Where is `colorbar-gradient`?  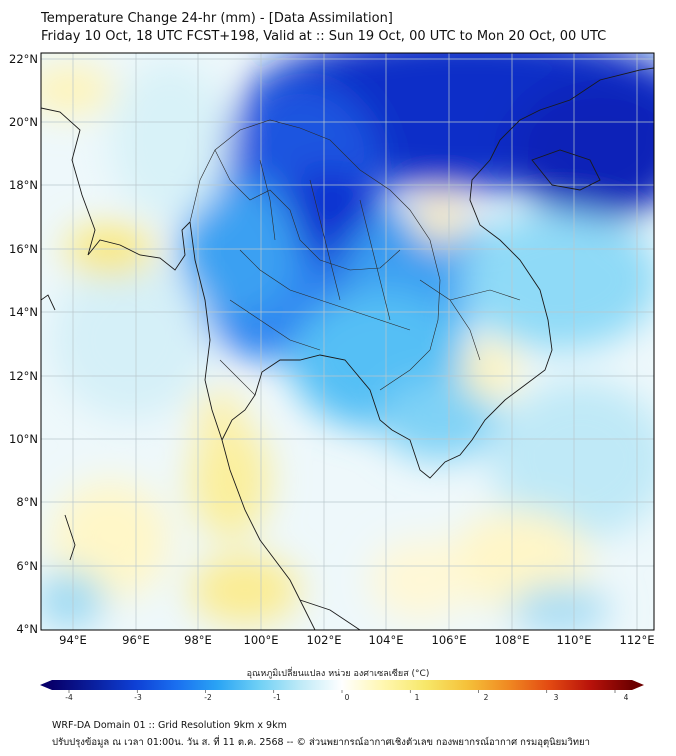 colorbar-gradient is located at coordinates (342, 685).